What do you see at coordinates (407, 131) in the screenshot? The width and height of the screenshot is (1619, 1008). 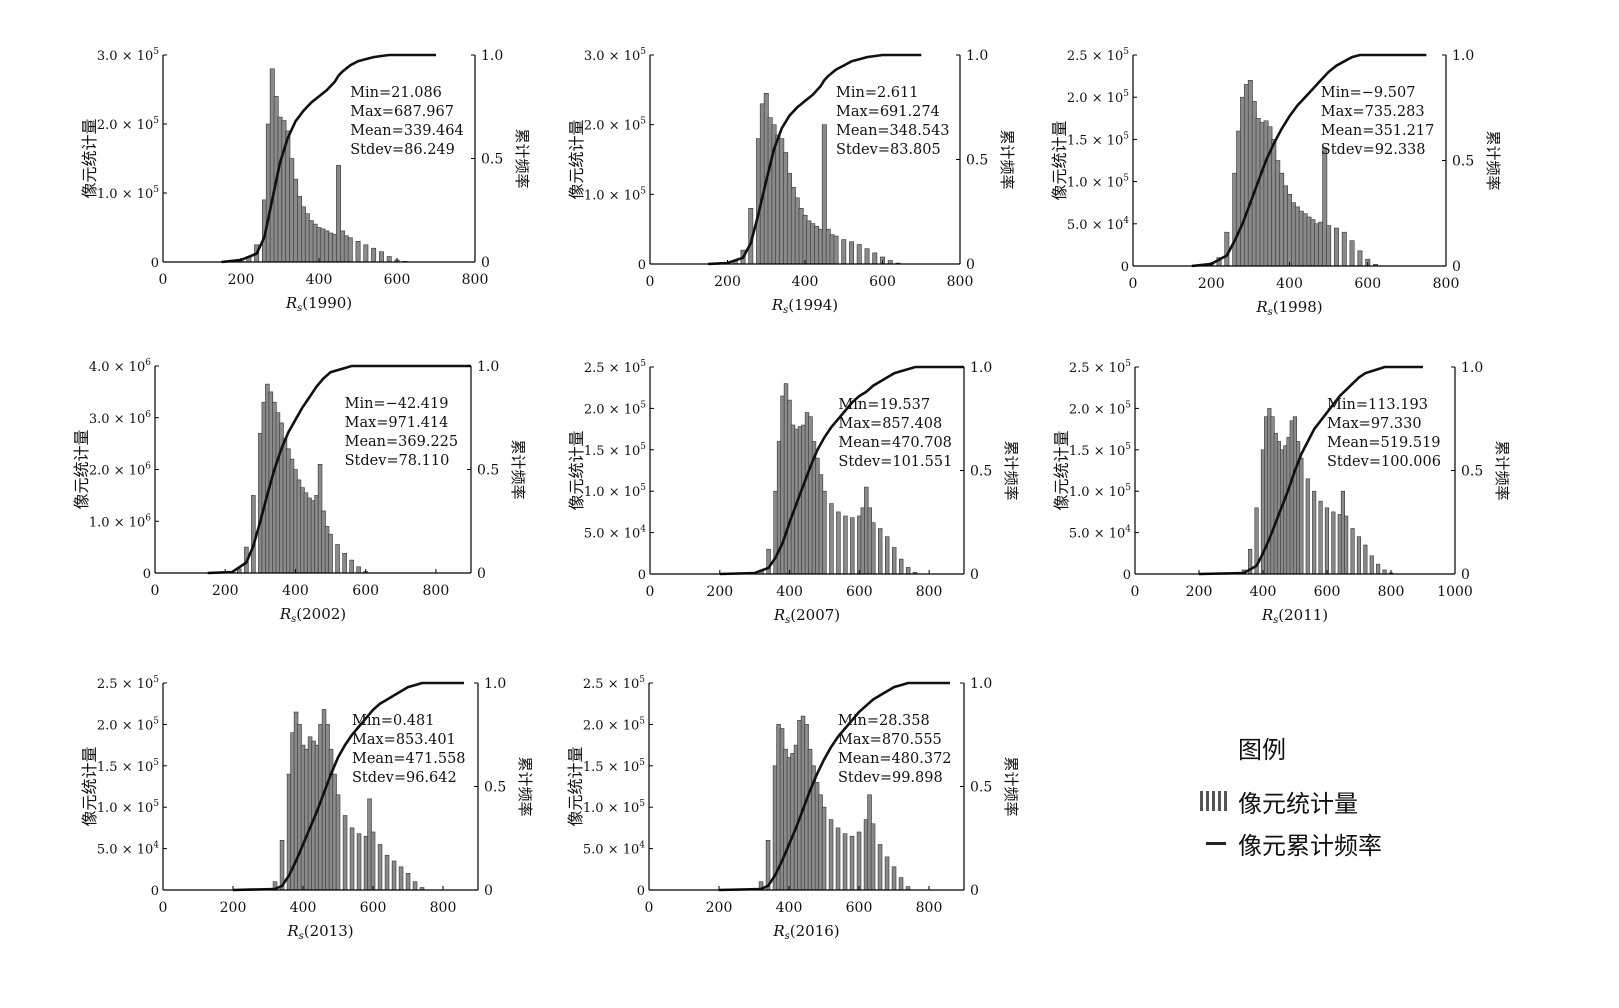 I see `stats-annotation: Mean=339.464` at bounding box center [407, 131].